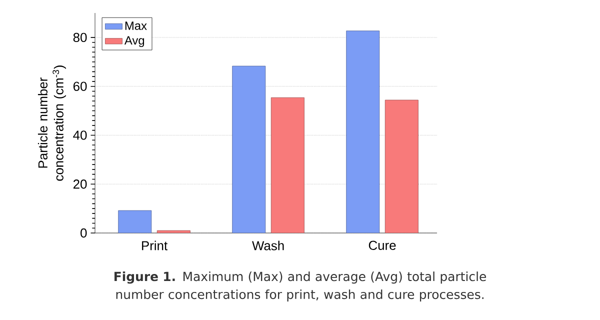  I want to click on y-tick-label: 60, so click(80, 86).